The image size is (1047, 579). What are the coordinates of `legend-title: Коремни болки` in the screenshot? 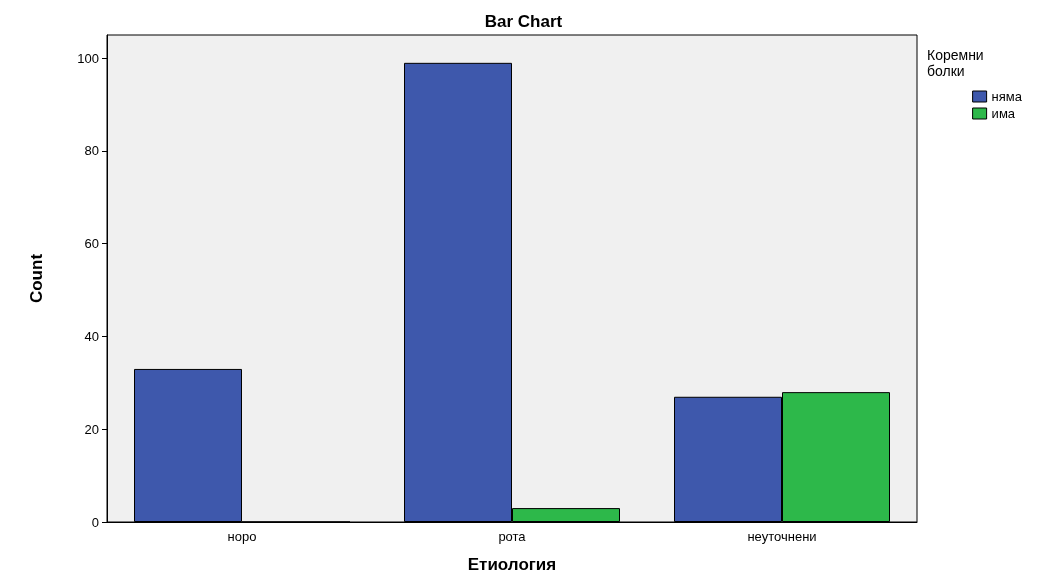 It's located at (957, 63).